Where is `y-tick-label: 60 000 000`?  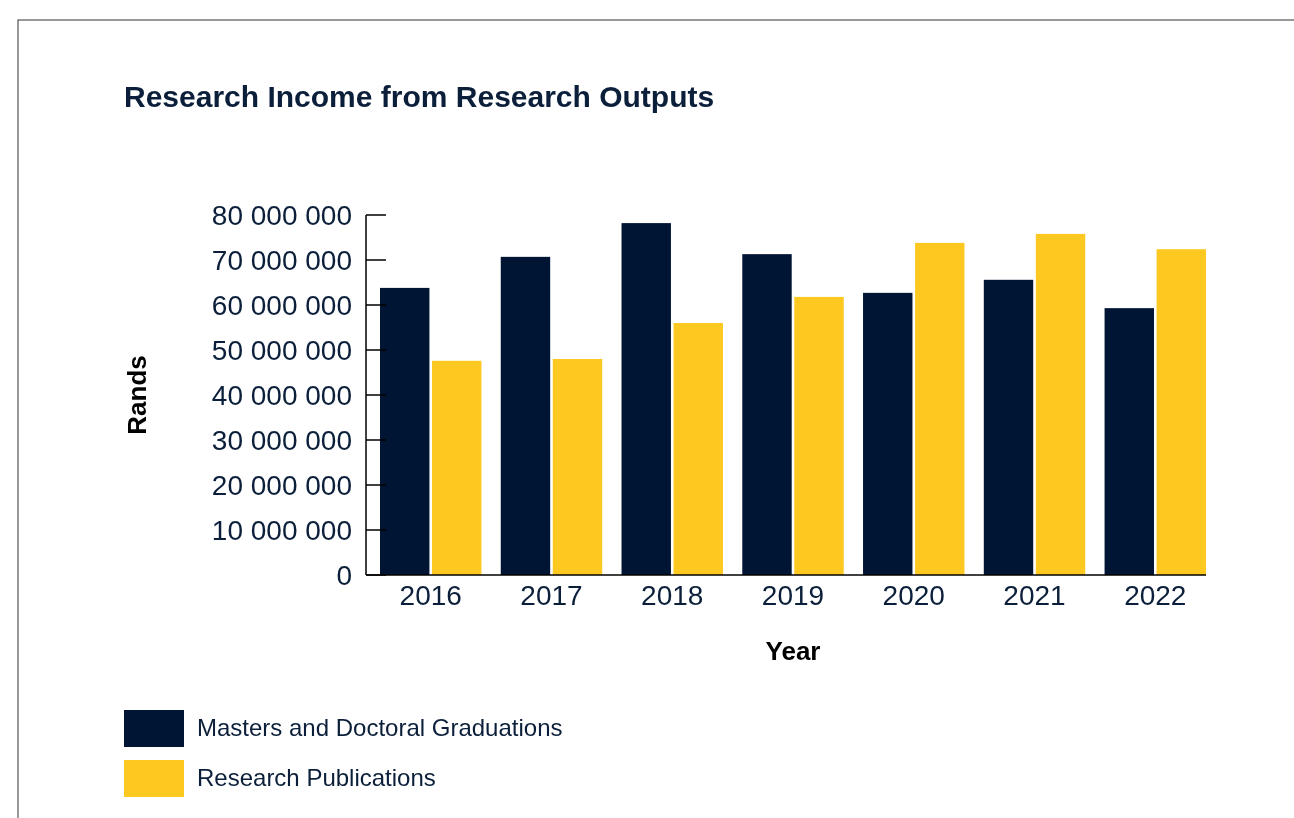 y-tick-label: 60 000 000 is located at coordinates (281, 305).